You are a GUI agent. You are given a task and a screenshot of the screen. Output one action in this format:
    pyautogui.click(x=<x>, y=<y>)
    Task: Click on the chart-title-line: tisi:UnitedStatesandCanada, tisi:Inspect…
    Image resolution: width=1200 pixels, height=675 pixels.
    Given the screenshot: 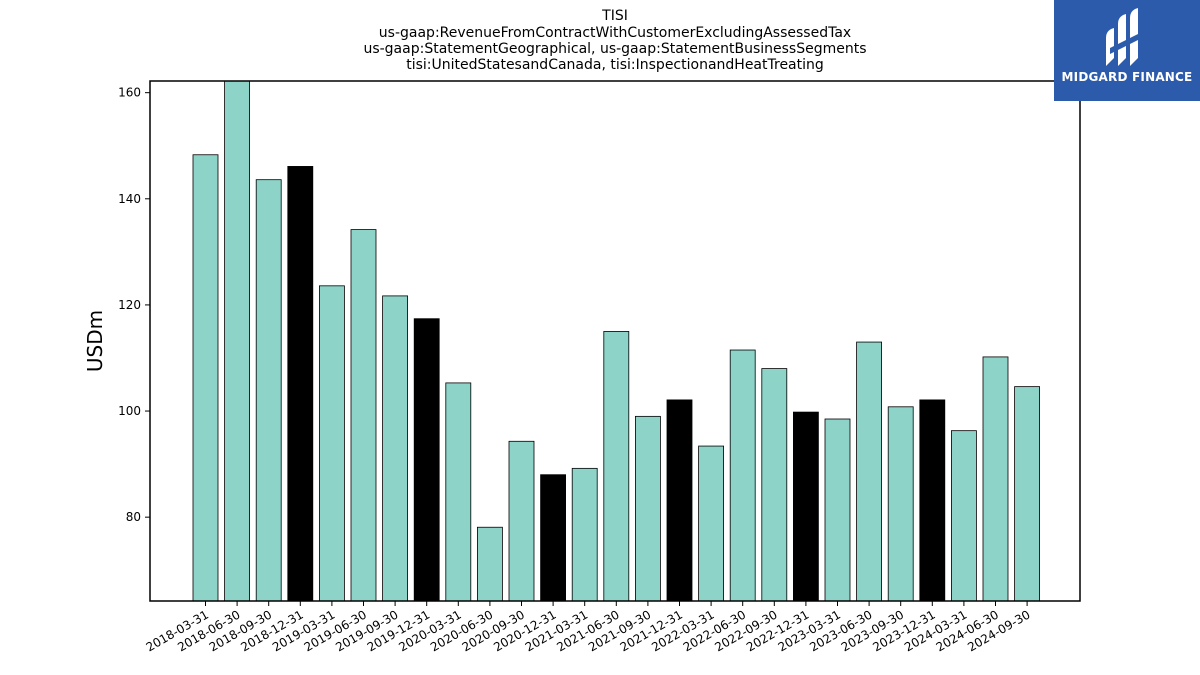 What is the action you would take?
    pyautogui.click(x=615, y=65)
    